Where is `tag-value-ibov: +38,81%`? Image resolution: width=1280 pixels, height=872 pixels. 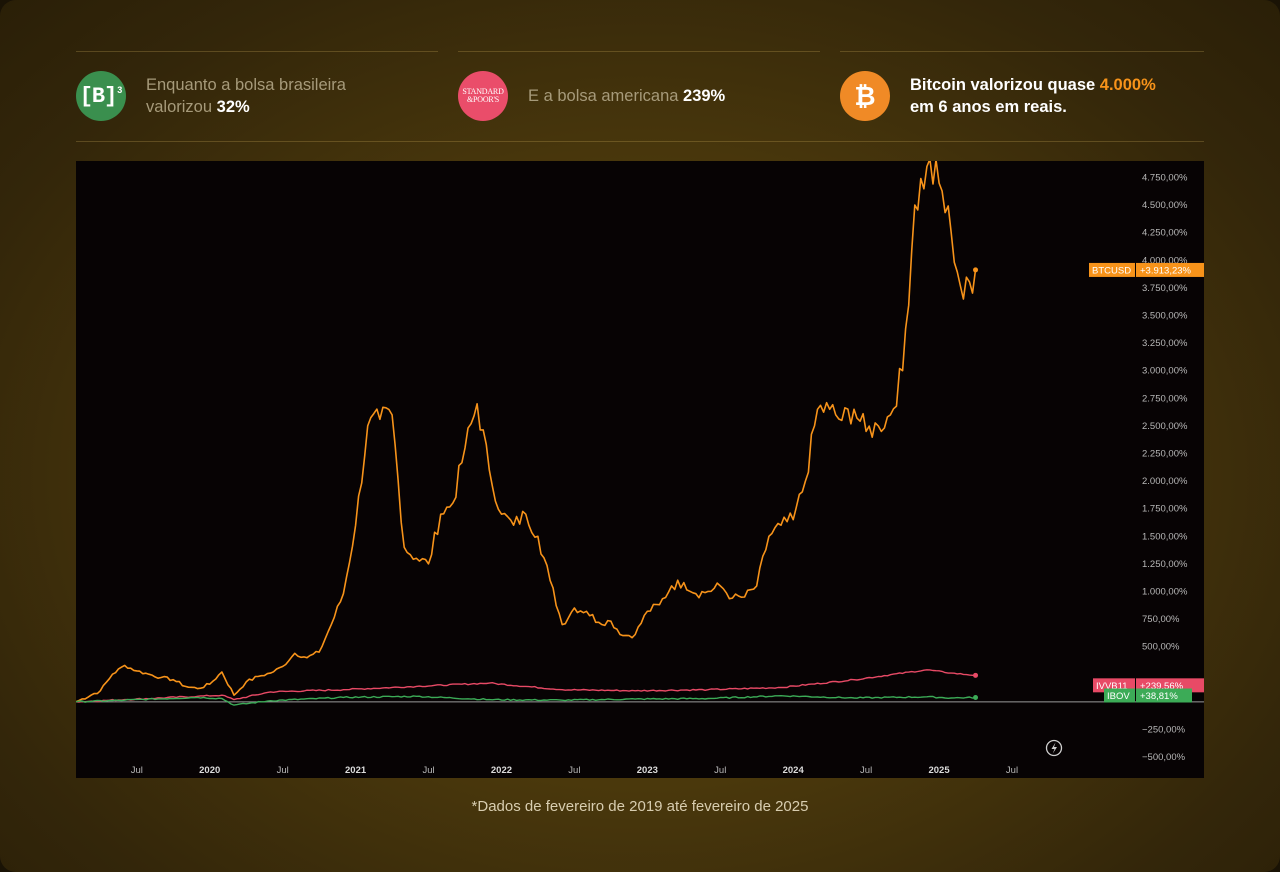
tag-value-ibov: +38,81% is located at coordinates (1159, 696).